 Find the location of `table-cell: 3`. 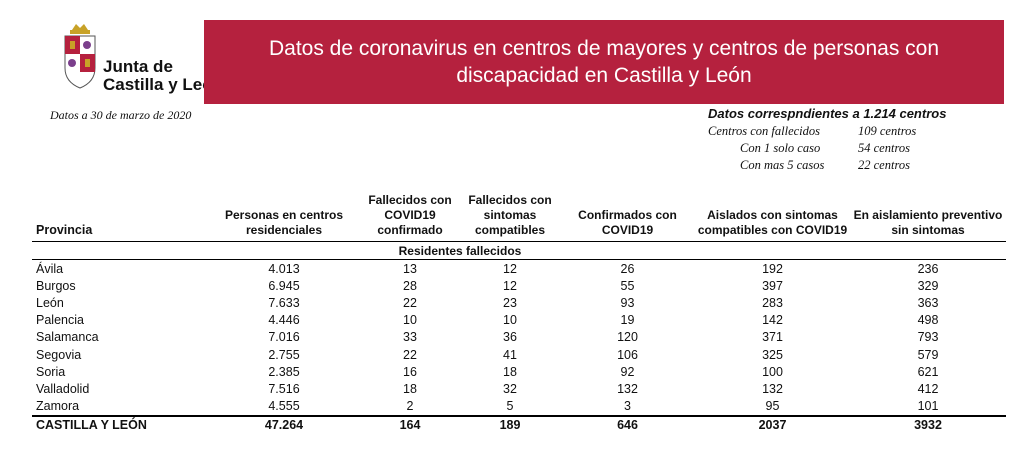

table-cell: 3 is located at coordinates (627, 406).